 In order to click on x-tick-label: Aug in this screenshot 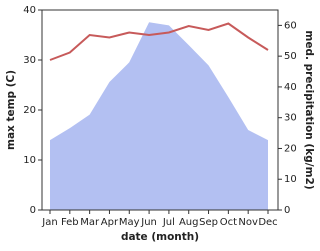, I will do `click(189, 222)`.